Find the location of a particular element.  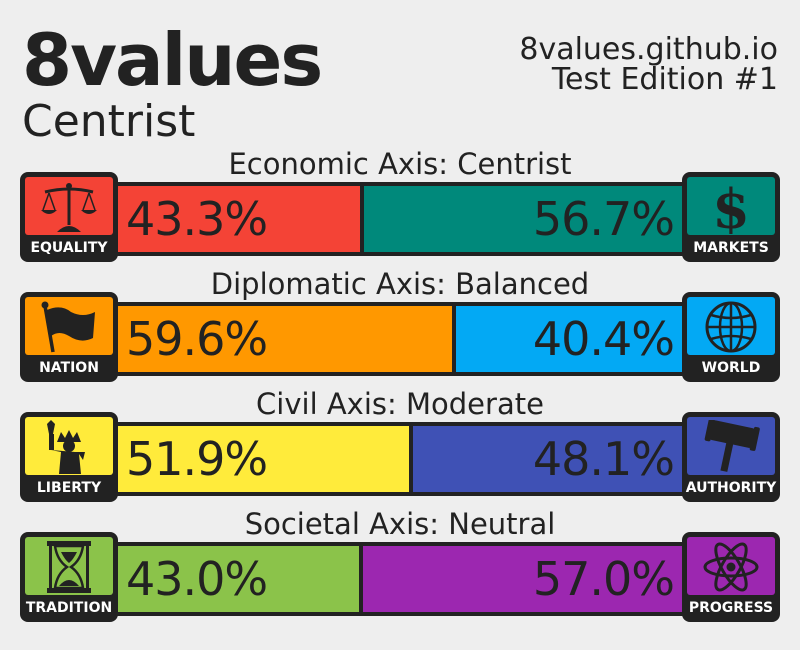

bar-left-segment: 43.3% is located at coordinates (238, 219).